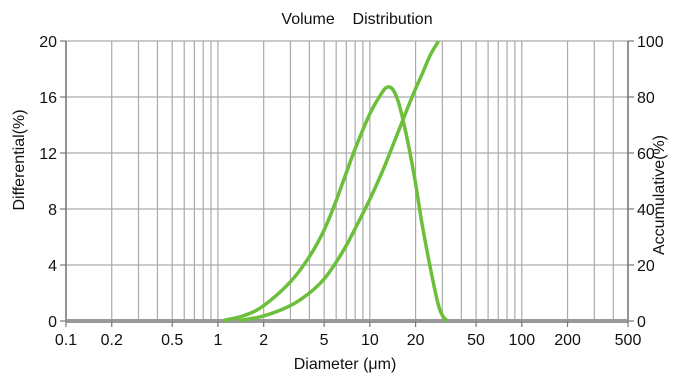 This screenshot has height=380, width=680. I want to click on x-axis-label: Diameter (μm), so click(345, 364).